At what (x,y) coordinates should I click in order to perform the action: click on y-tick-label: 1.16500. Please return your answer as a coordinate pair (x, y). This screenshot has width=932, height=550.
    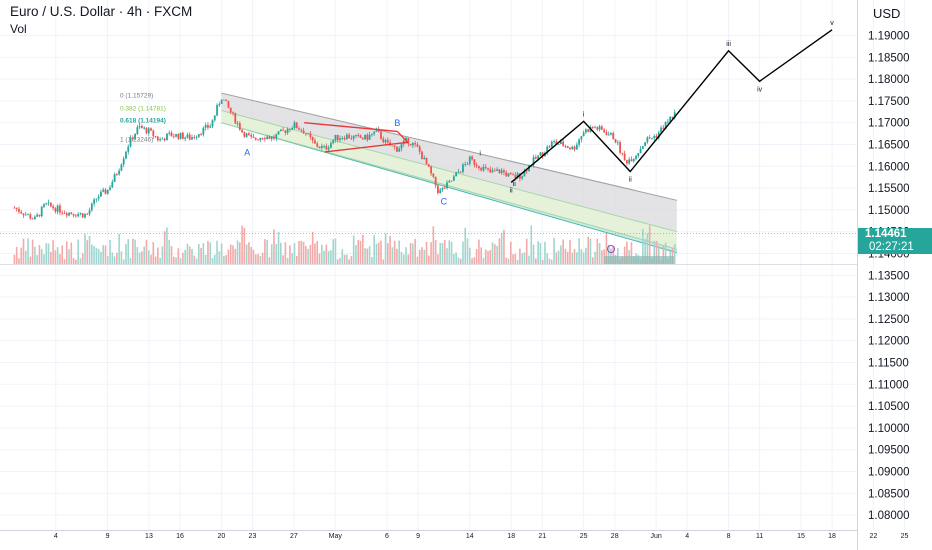
    Looking at the image, I should click on (889, 146).